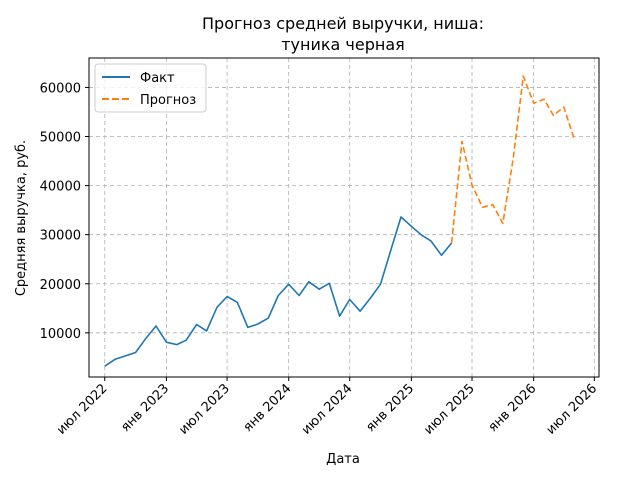 The height and width of the screenshot is (480, 640). What do you see at coordinates (157, 78) in the screenshot?
I see `legend-label-fact: Факт` at bounding box center [157, 78].